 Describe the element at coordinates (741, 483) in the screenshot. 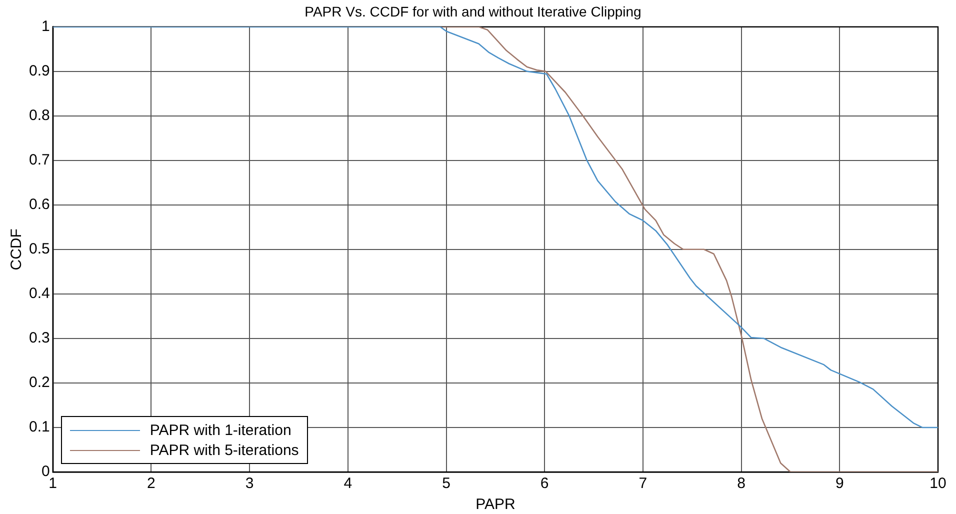

I see `x-tick-label: 8` at that location.